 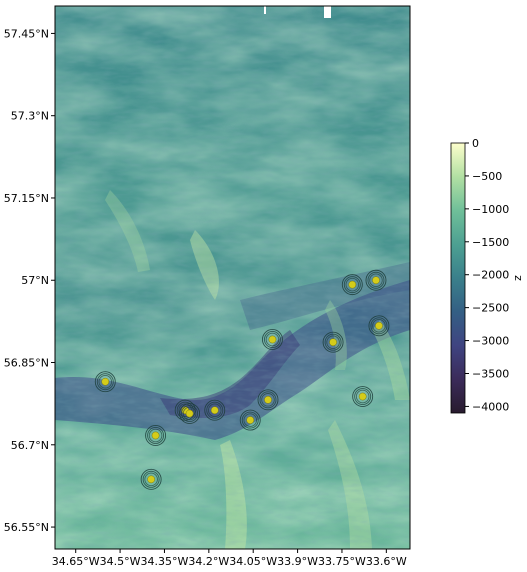 What do you see at coordinates (26, 33) in the screenshot?
I see `y-tick-label: 57.45°N` at bounding box center [26, 33].